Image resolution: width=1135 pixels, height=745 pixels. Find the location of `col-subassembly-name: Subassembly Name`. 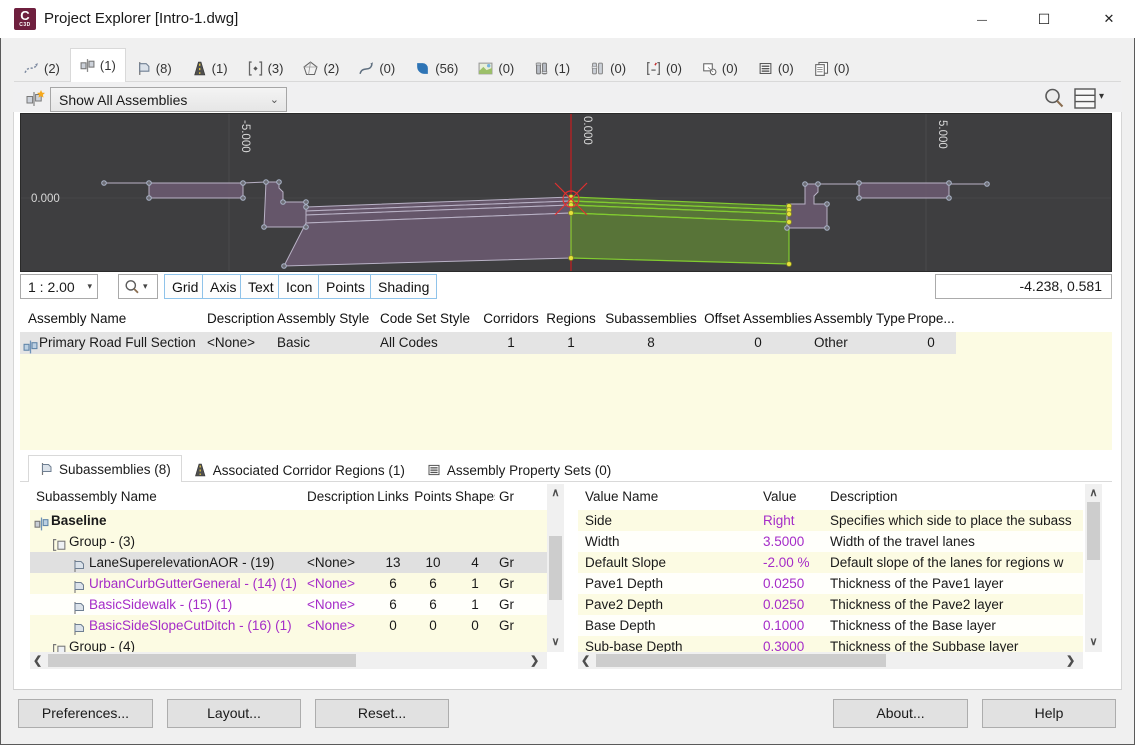

col-subassembly-name: Subassembly Name is located at coordinates (96, 496).